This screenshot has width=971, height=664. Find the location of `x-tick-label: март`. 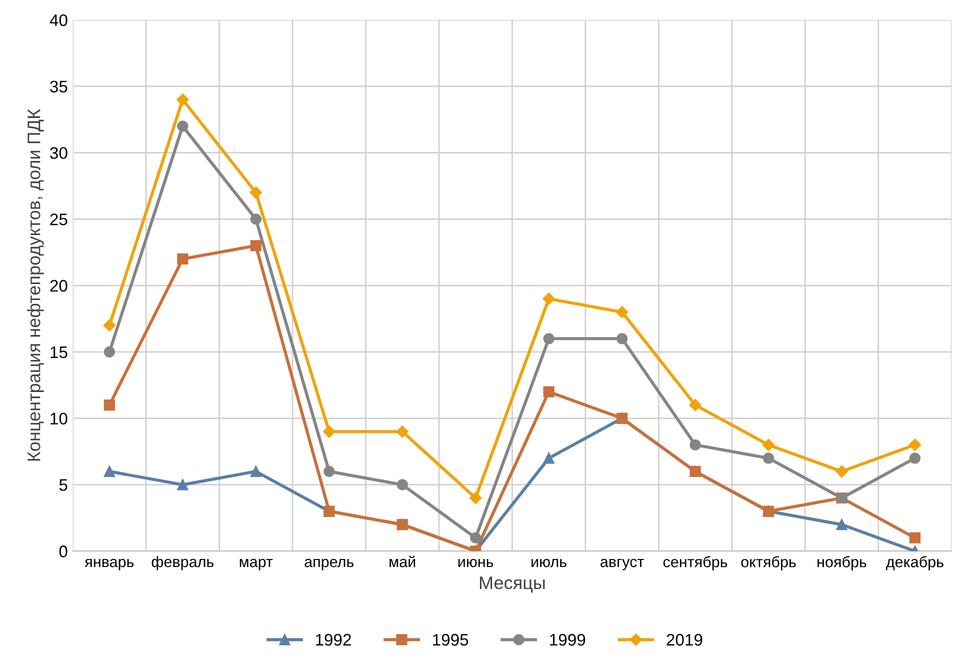

x-tick-label: март is located at coordinates (256, 564).